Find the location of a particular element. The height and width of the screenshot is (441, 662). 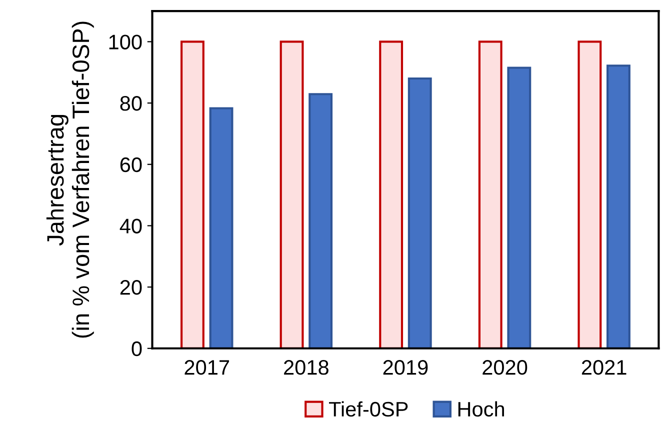

y-tick-label: 100 is located at coordinates (125, 42).